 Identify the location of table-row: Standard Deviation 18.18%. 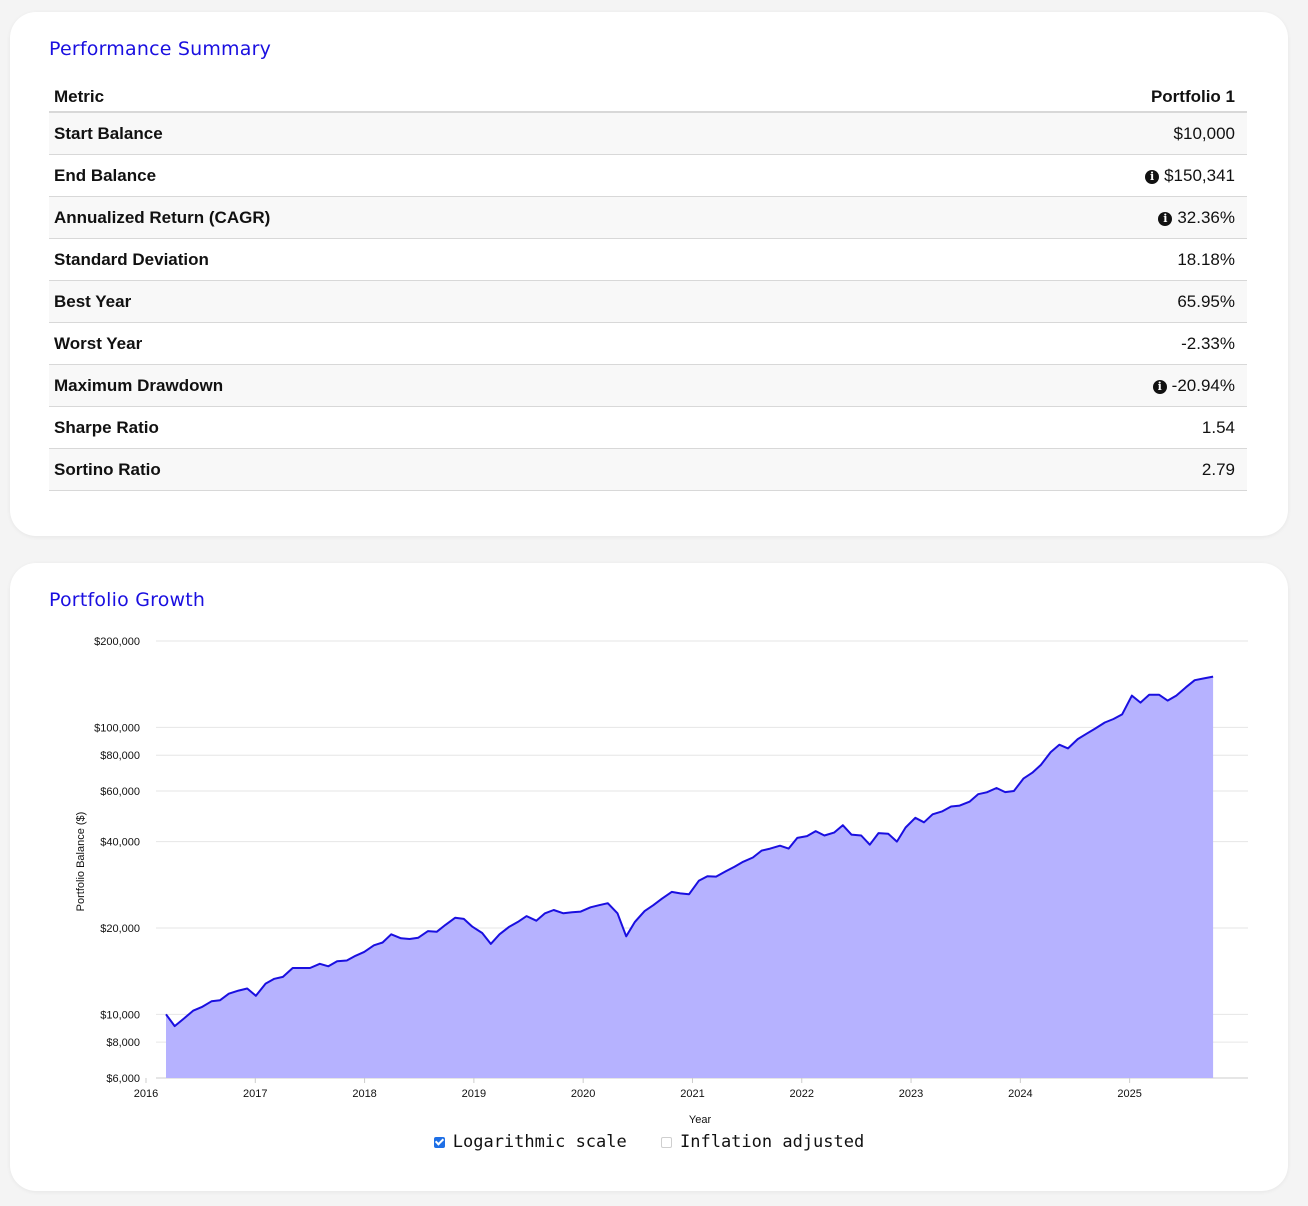
(648, 259).